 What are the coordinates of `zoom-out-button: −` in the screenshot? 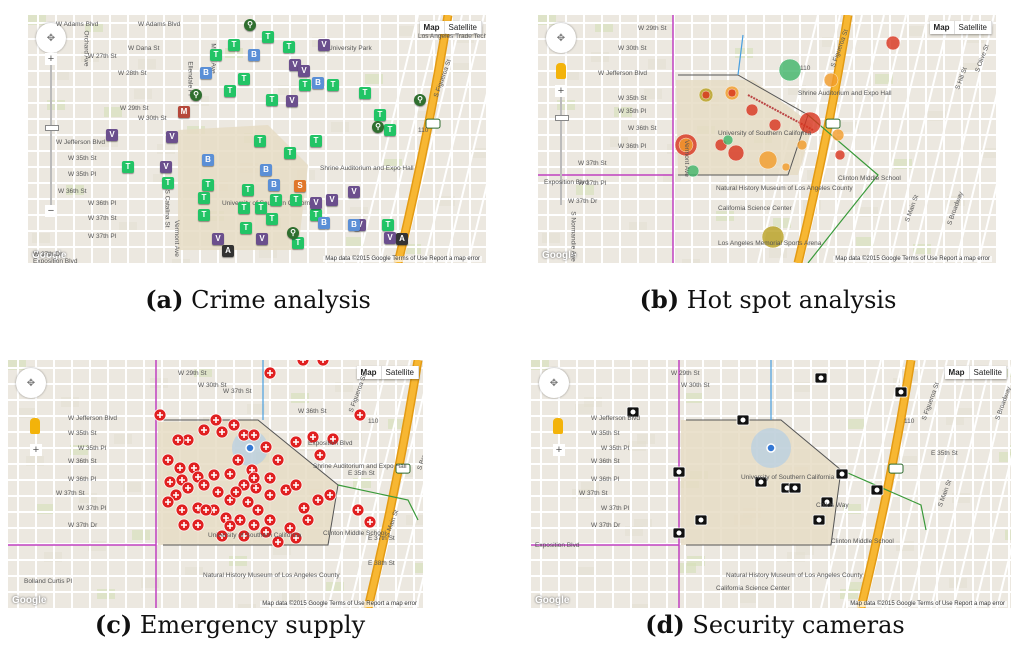 It's located at (51, 211).